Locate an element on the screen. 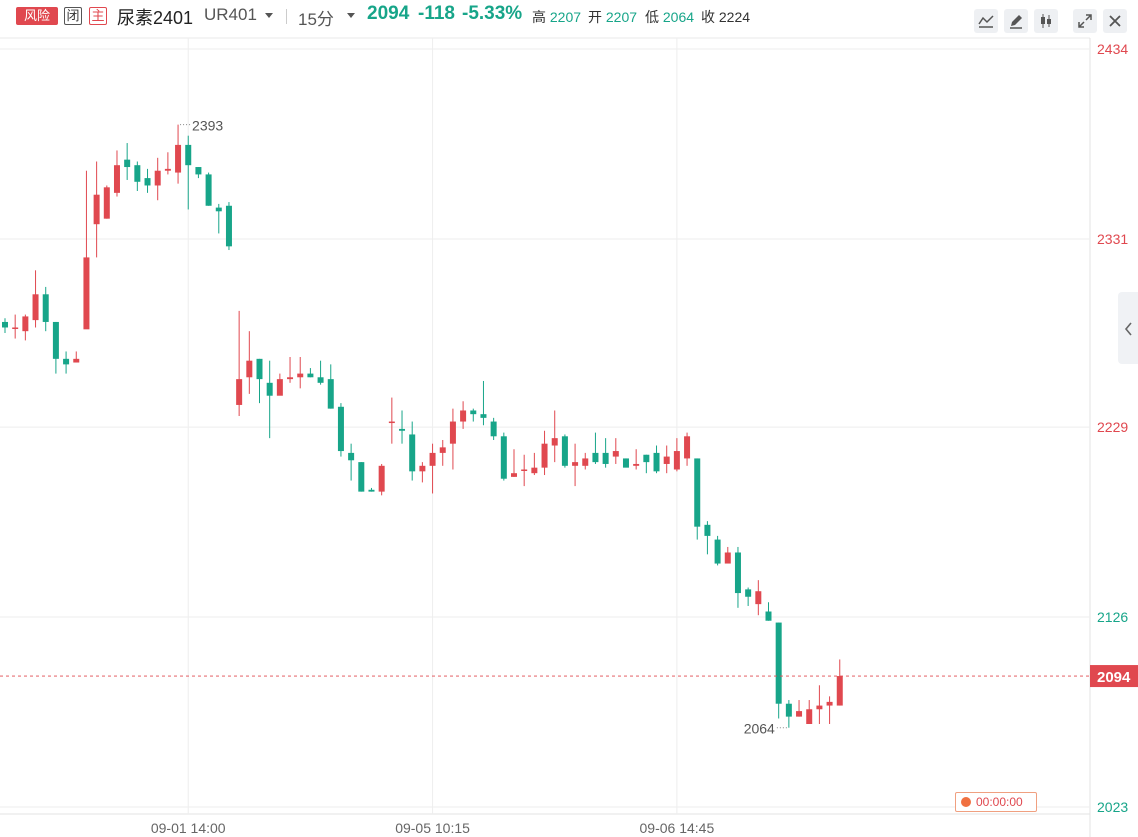  divider is located at coordinates (286, 16).